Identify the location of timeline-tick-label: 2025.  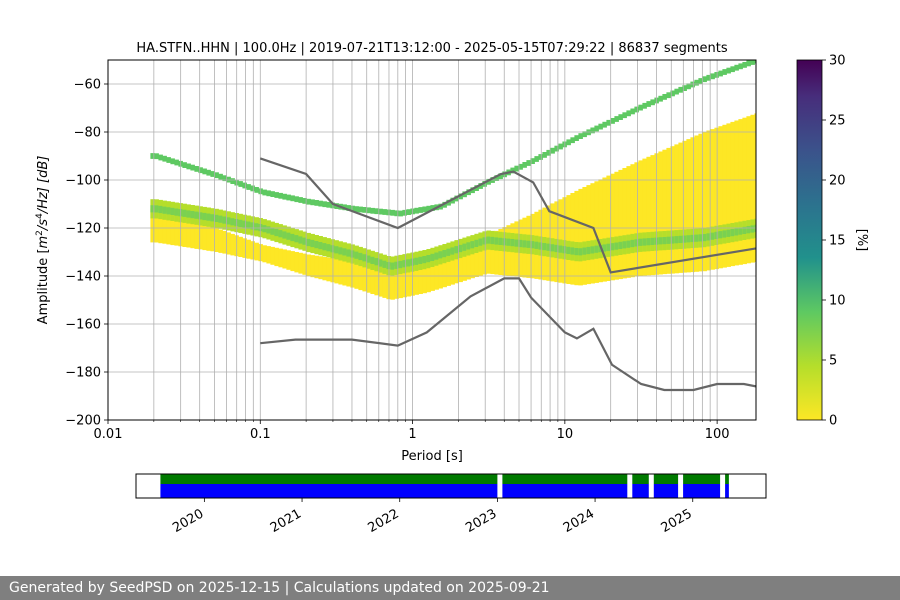
(677, 521).